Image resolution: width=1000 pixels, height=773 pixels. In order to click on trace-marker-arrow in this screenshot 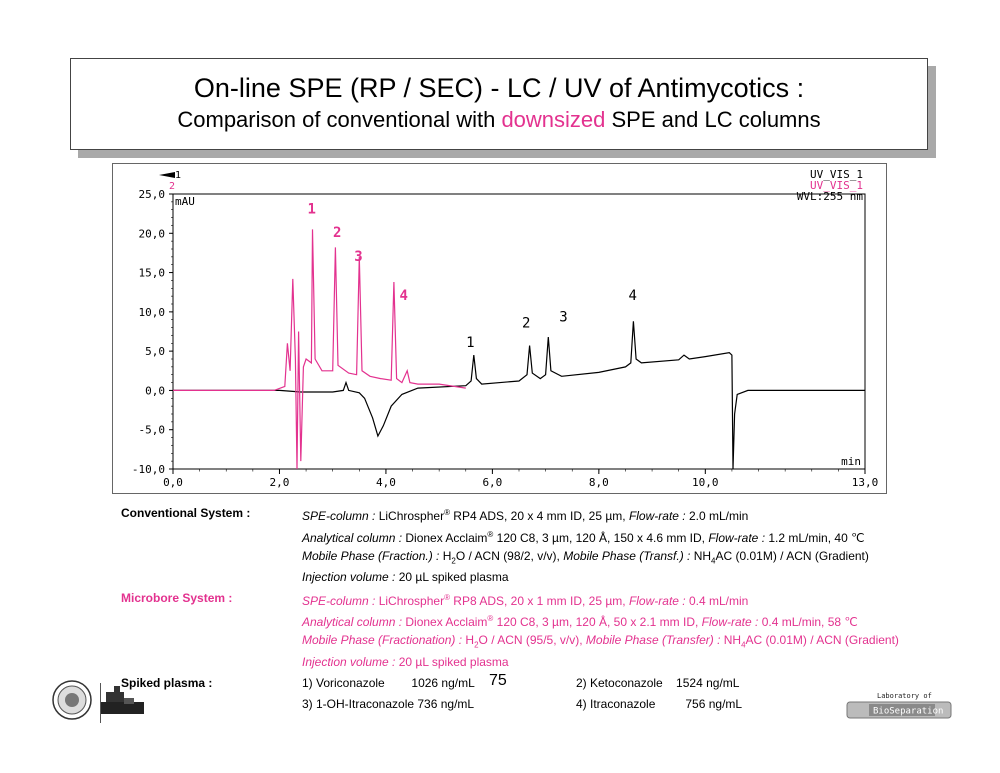, I will do `click(167, 175)`.